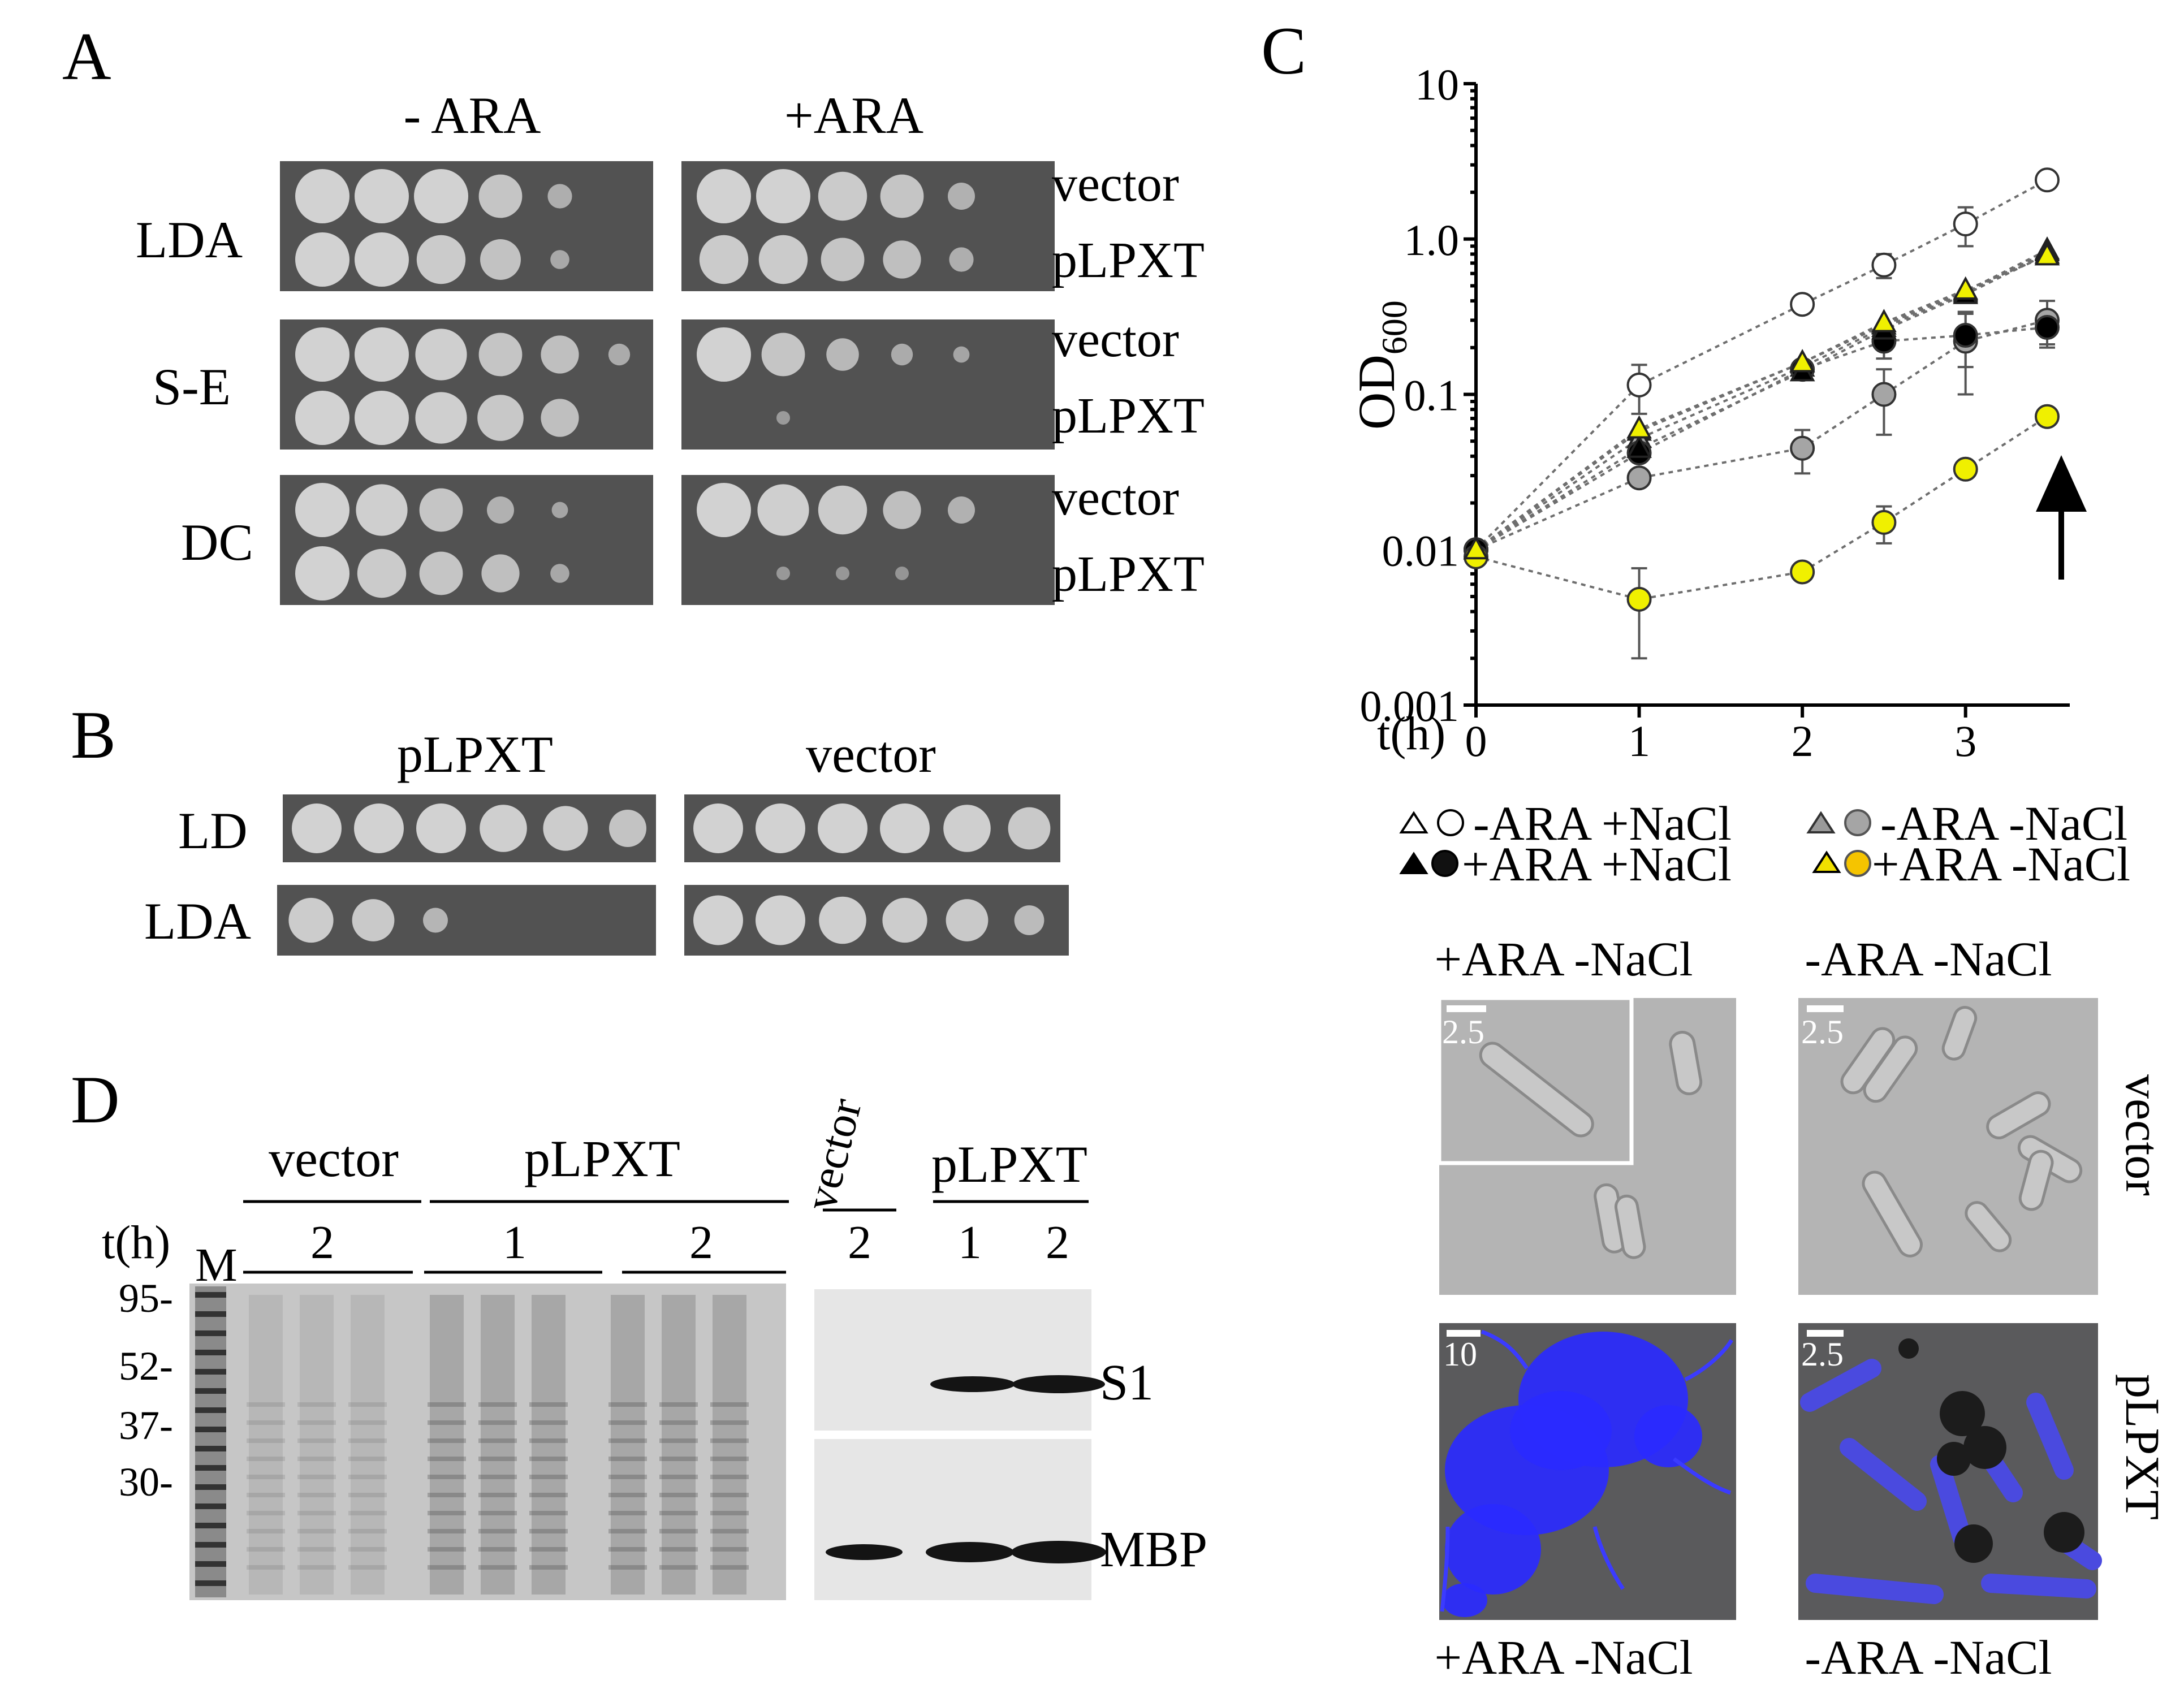  I want to click on micro-row-label-plxt: pLPXT, so click(2143, 1447).